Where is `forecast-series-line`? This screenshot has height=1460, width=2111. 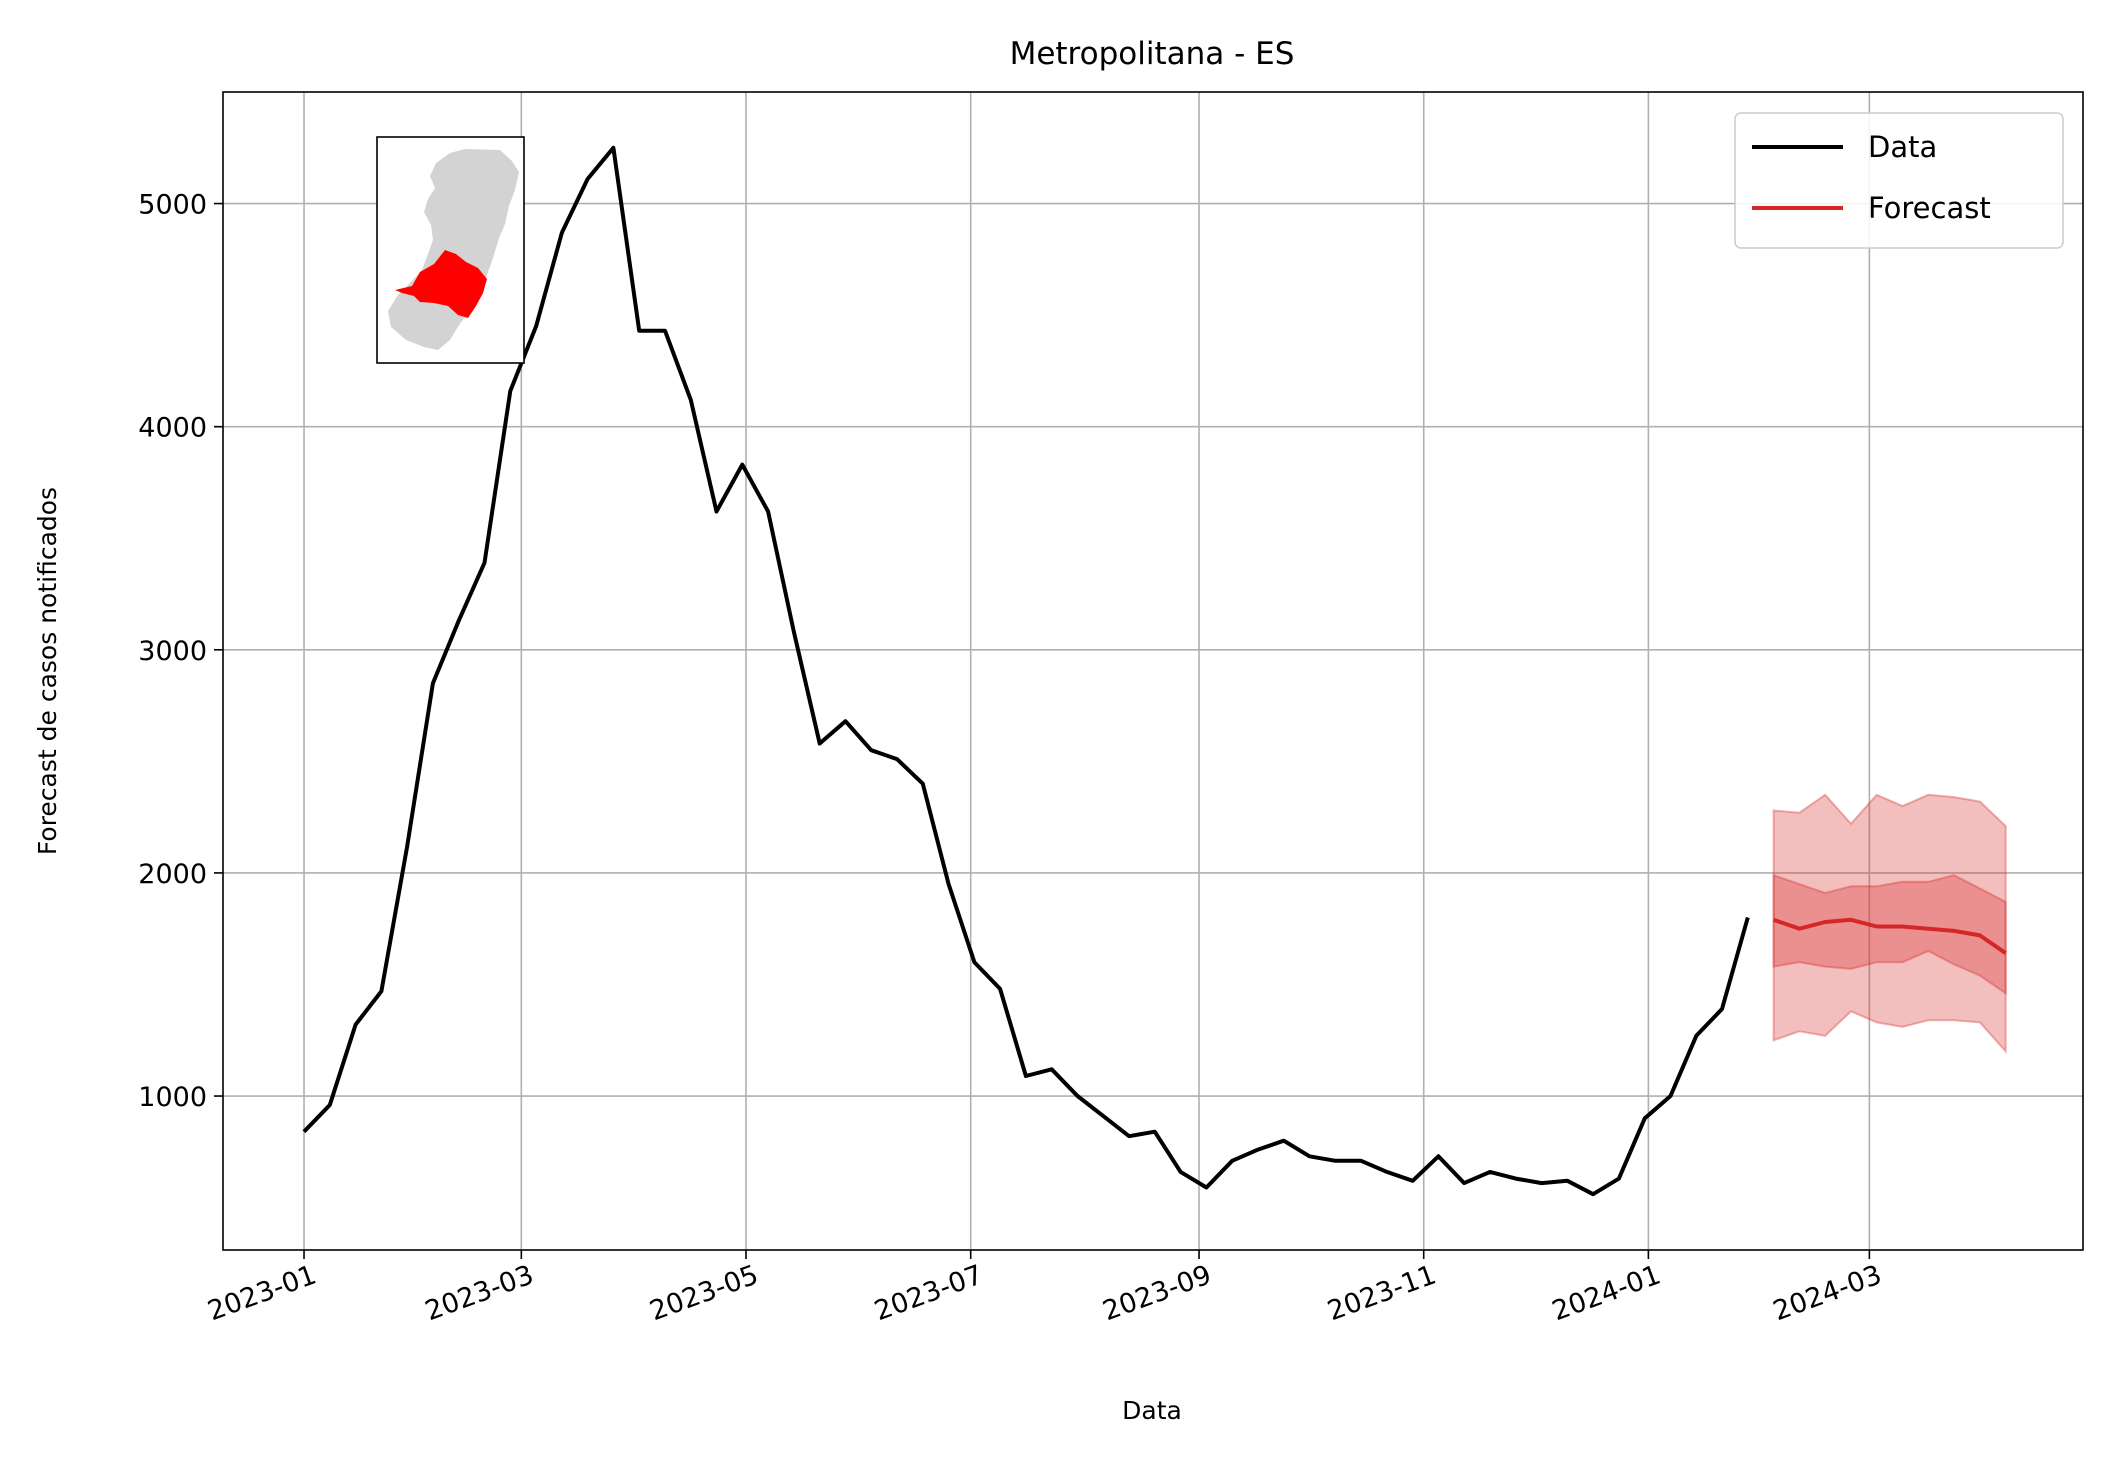 forecast-series-line is located at coordinates (1889, 936).